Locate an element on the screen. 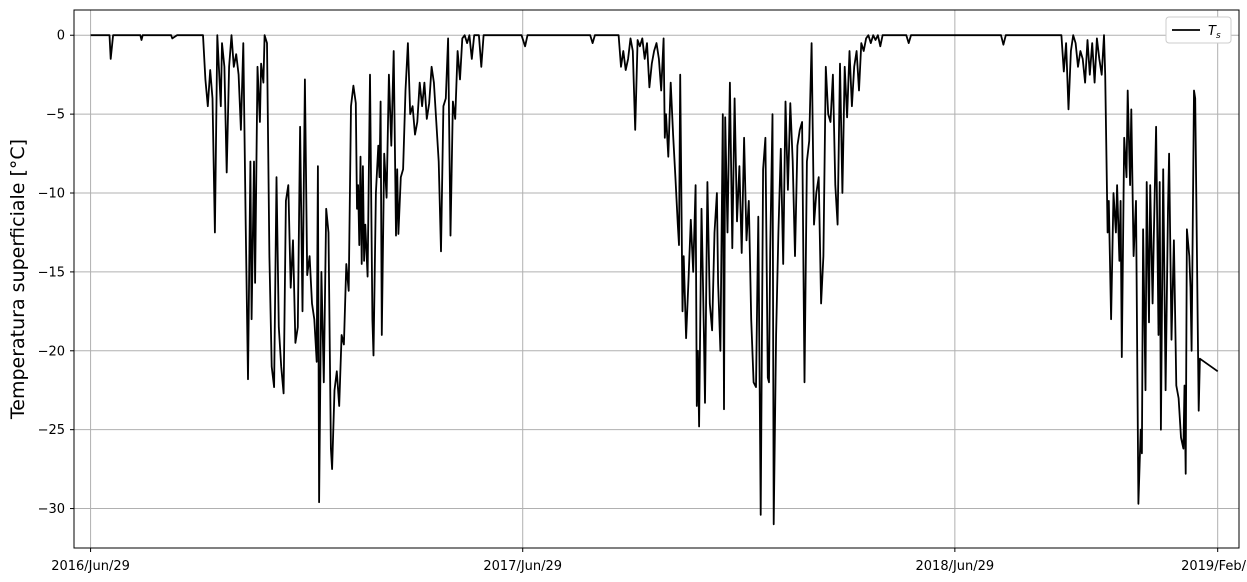  x-tick-label: 2017/Jun/29 is located at coordinates (522, 566).